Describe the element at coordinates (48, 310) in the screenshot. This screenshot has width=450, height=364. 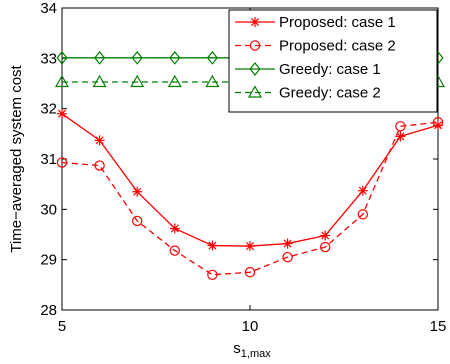
I see `y-tick-label: 28` at that location.